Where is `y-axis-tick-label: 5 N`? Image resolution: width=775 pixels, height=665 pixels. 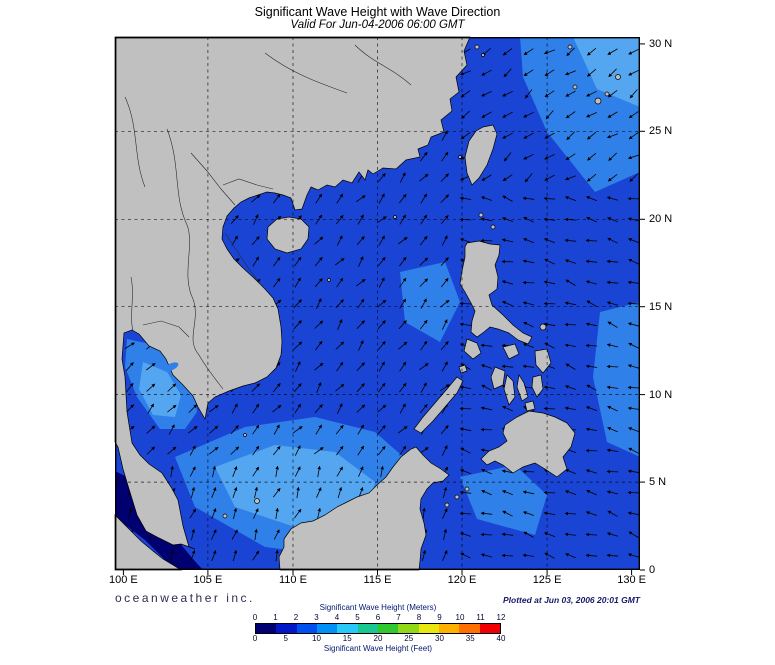 y-axis-tick-label: 5 N is located at coordinates (658, 482).